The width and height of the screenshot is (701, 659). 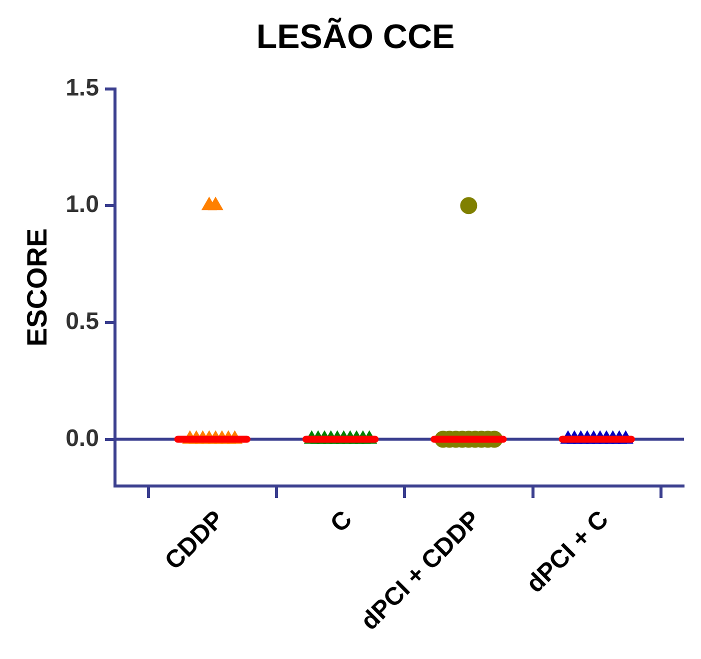 What do you see at coordinates (82, 438) in the screenshot?
I see `y-tick-label: 0.0` at bounding box center [82, 438].